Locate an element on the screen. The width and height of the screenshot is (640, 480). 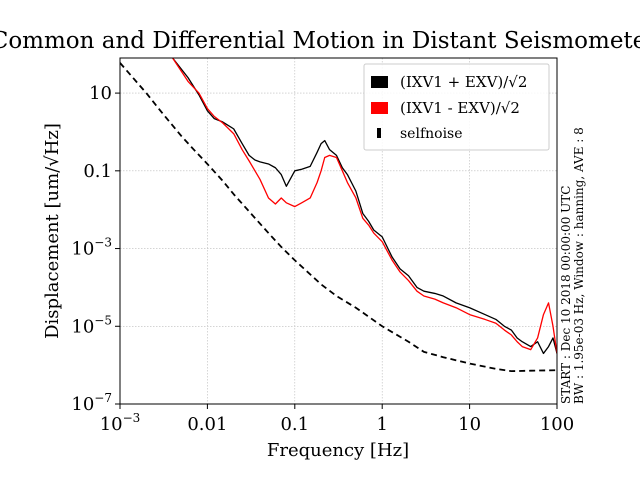
y-tick-label-4: 10 is located at coordinates (100, 93).